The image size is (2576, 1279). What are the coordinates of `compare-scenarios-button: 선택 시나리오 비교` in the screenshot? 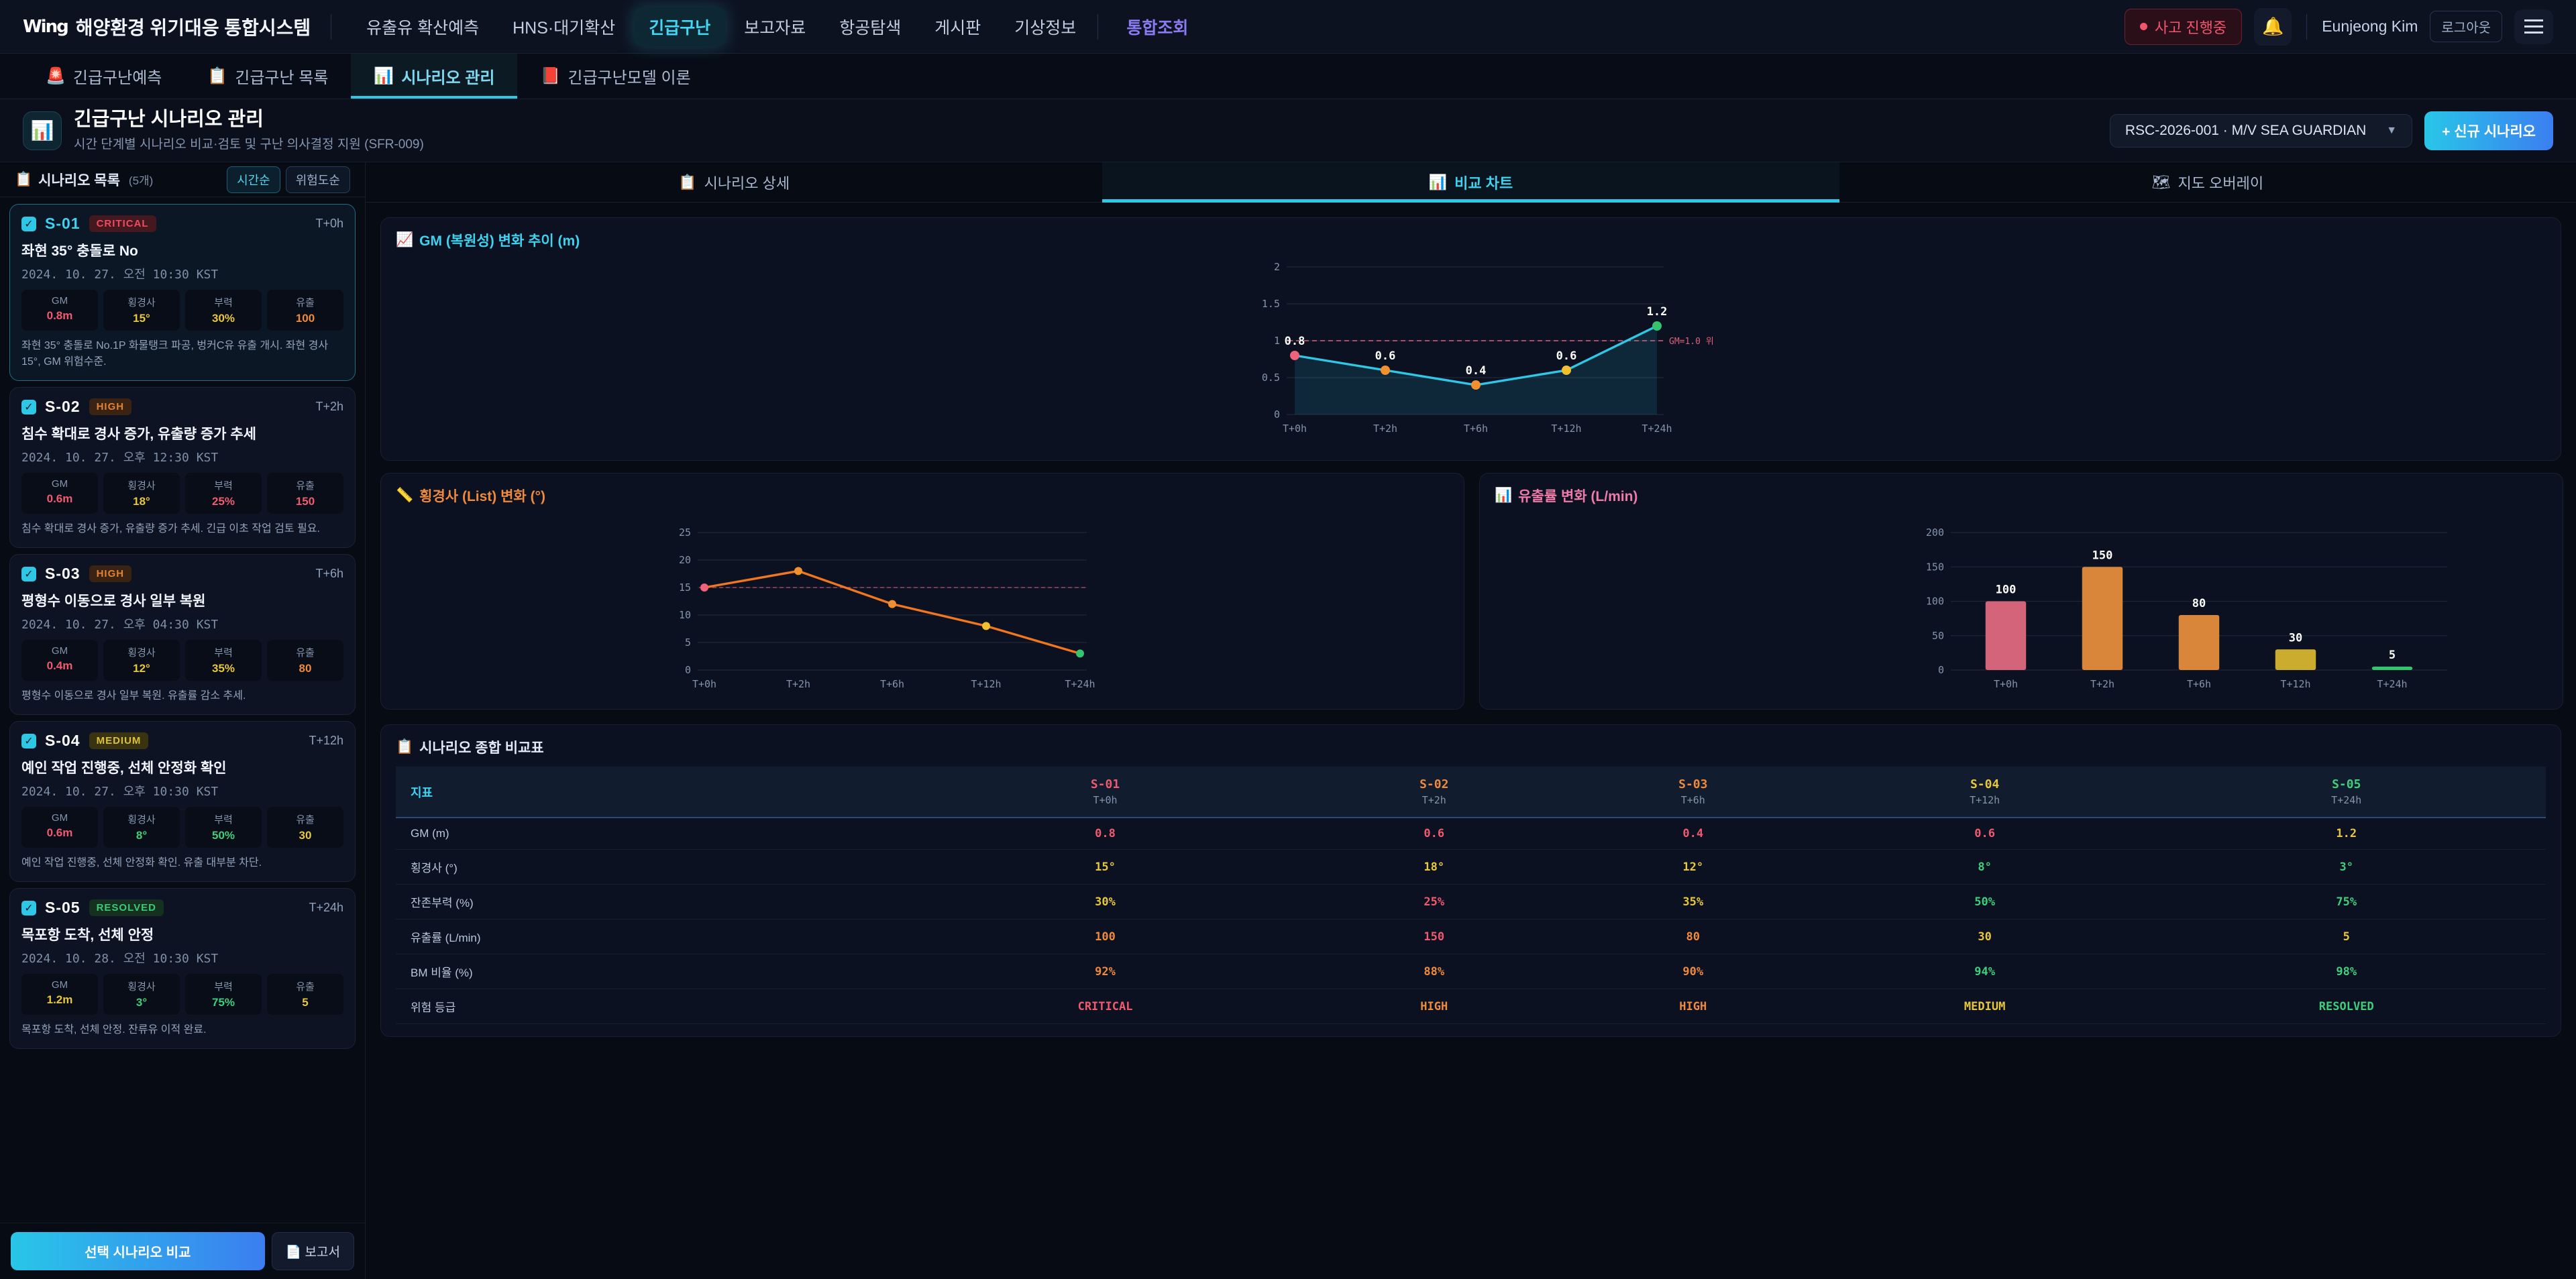 It's located at (138, 1251).